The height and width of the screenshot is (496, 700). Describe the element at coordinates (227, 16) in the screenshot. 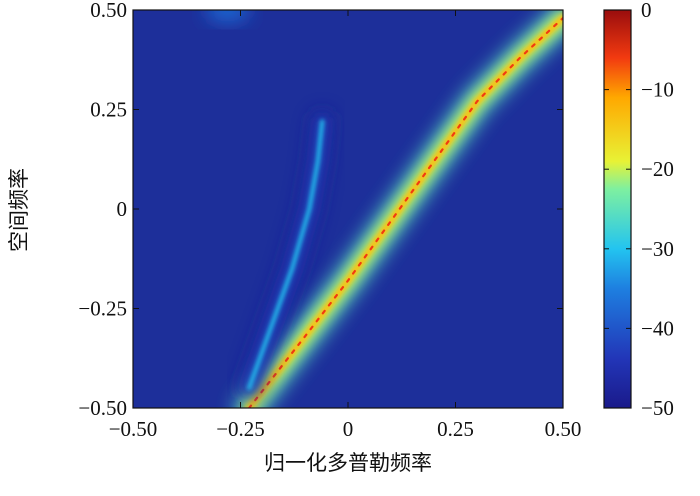

I see `top-sidelobe` at that location.